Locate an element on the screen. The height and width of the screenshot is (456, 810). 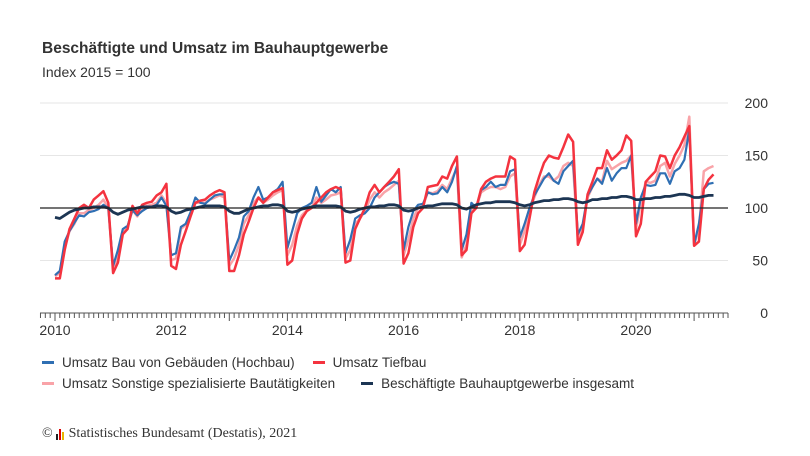
source-text: Statistisches Bundesamt (Destatis), 2021 is located at coordinates (183, 433).